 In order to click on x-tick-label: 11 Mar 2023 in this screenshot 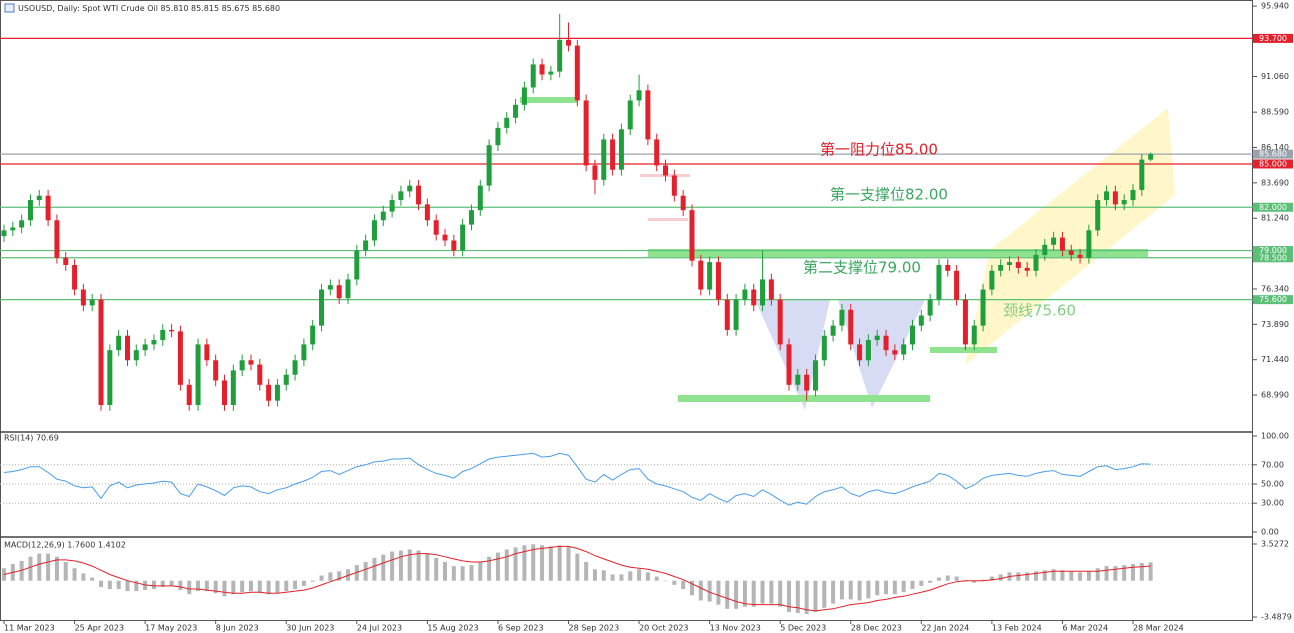, I will do `click(29, 628)`.